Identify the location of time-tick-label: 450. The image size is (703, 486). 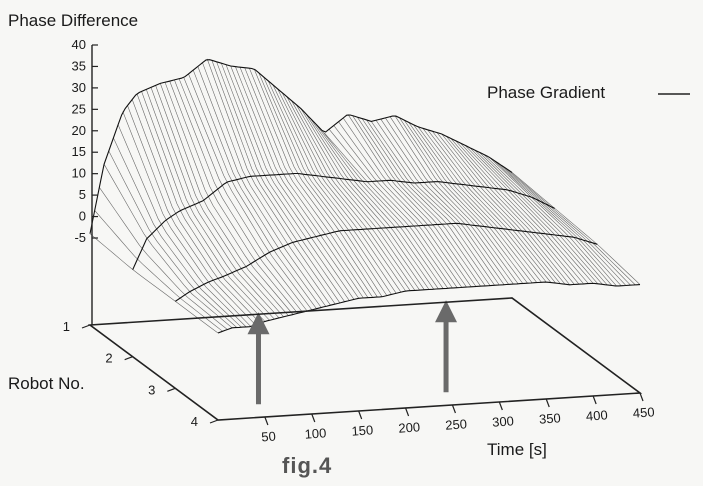
(643, 412).